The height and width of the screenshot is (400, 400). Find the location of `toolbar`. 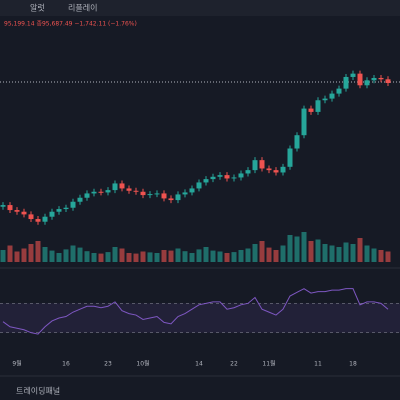

toolbar is located at coordinates (200, 8).